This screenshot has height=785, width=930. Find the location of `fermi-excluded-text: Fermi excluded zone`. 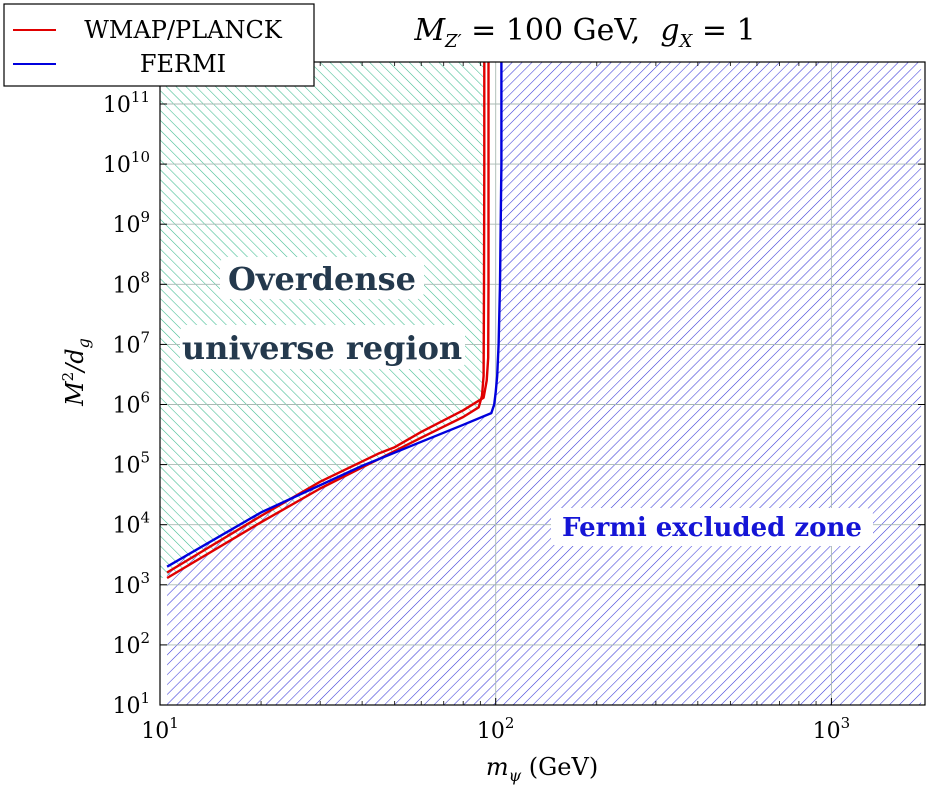

fermi-excluded-text: Fermi excluded zone is located at coordinates (712, 528).